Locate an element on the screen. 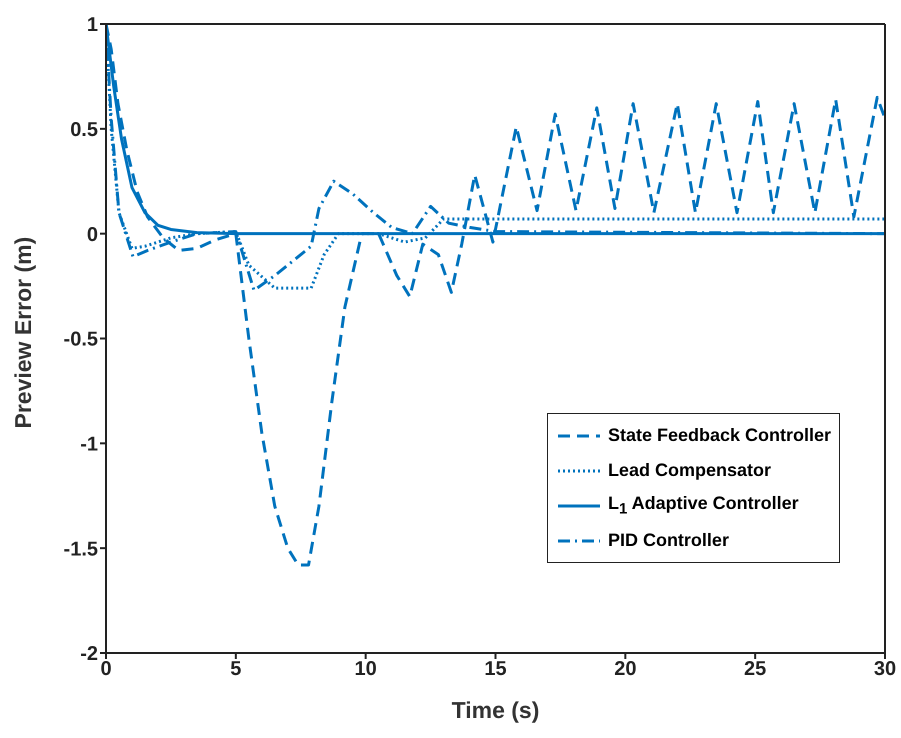  y-tick-label: 0.5 is located at coordinates (84, 129).